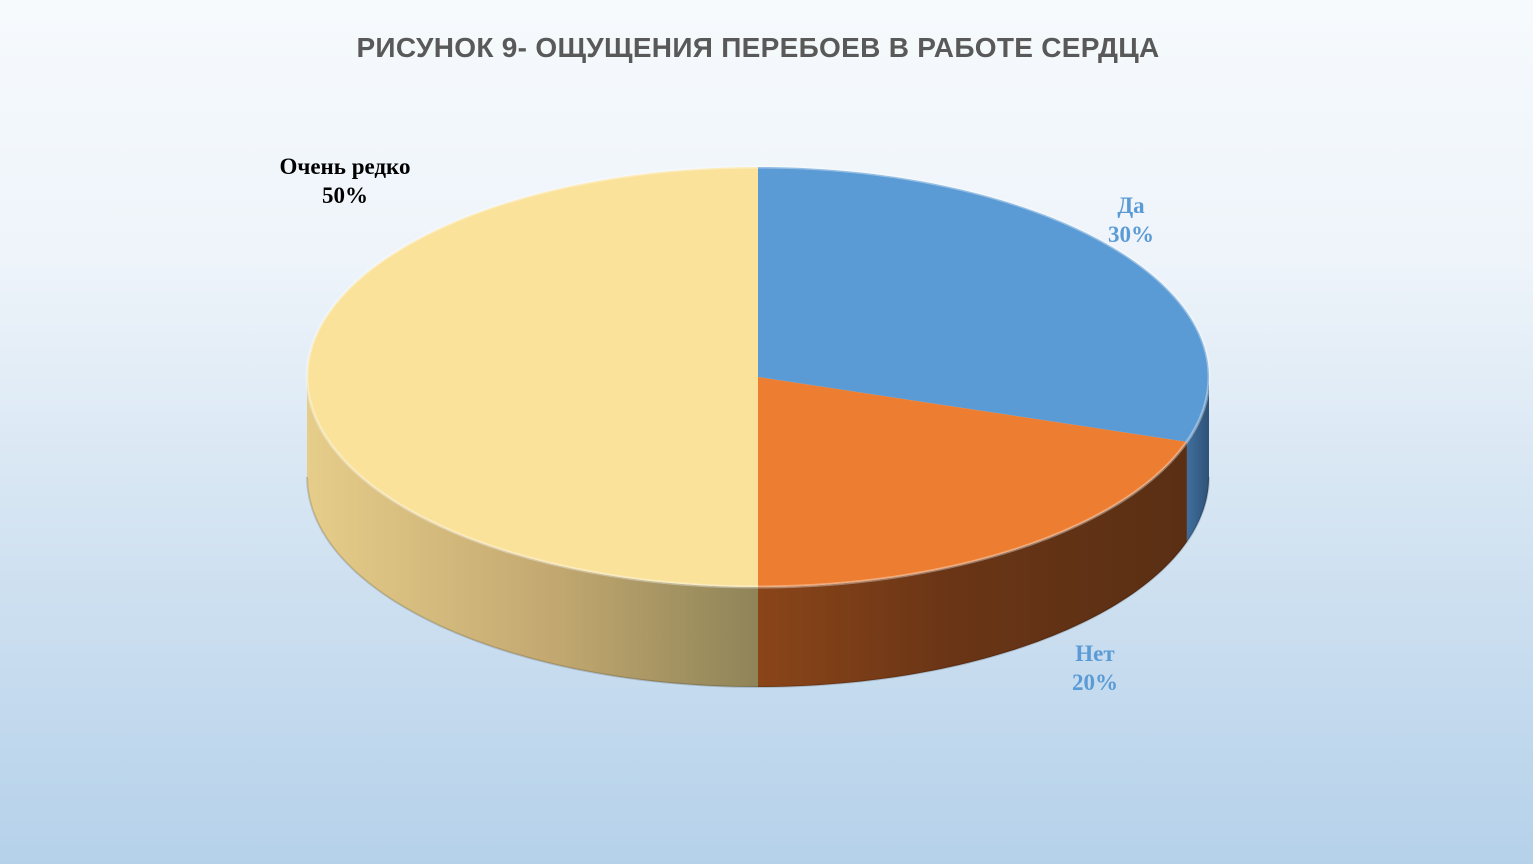 The height and width of the screenshot is (864, 1533). I want to click on data-label-name: Да, so click(1131, 205).